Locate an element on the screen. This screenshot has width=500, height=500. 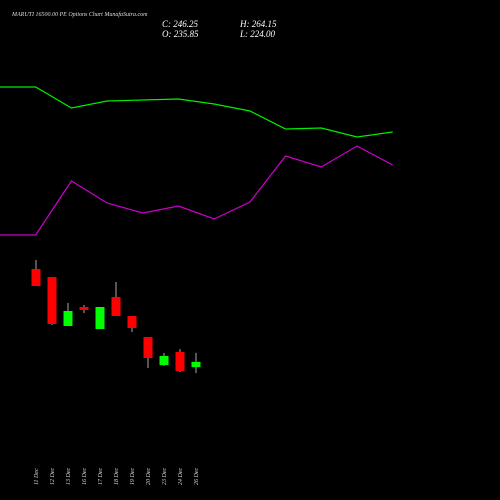
x-tick-label: 26 Dec is located at coordinates (197, 476).